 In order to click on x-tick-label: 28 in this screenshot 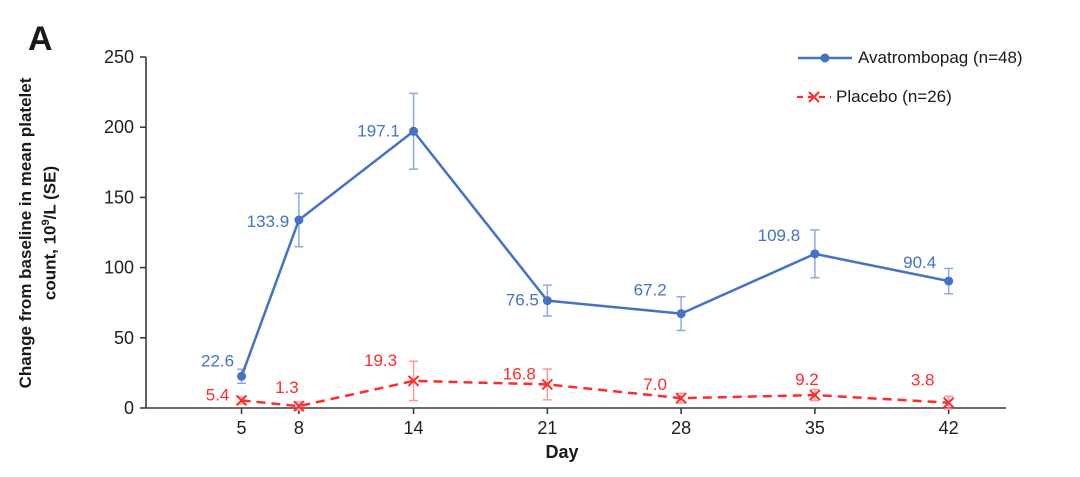, I will do `click(681, 428)`.